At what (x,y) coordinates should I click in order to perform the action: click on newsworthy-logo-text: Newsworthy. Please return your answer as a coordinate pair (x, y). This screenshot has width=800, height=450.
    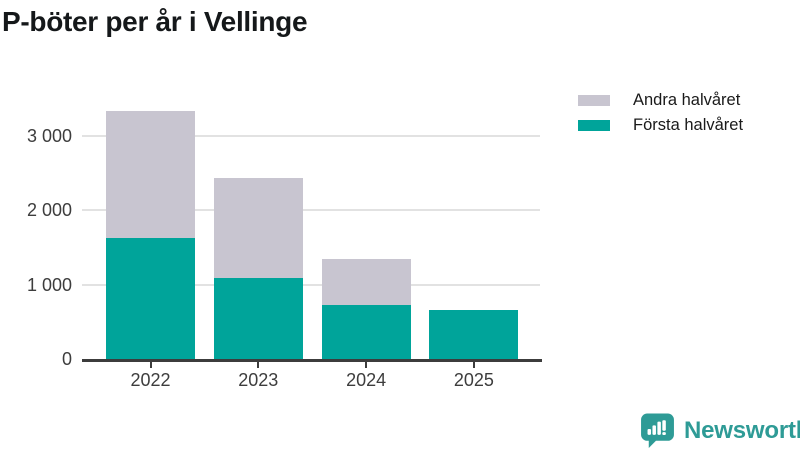
    Looking at the image, I should click on (742, 430).